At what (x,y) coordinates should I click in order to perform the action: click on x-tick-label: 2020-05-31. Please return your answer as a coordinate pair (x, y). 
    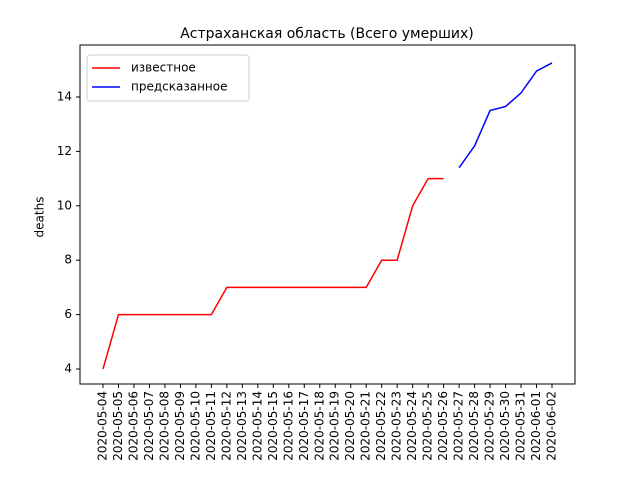
    Looking at the image, I should click on (521, 426).